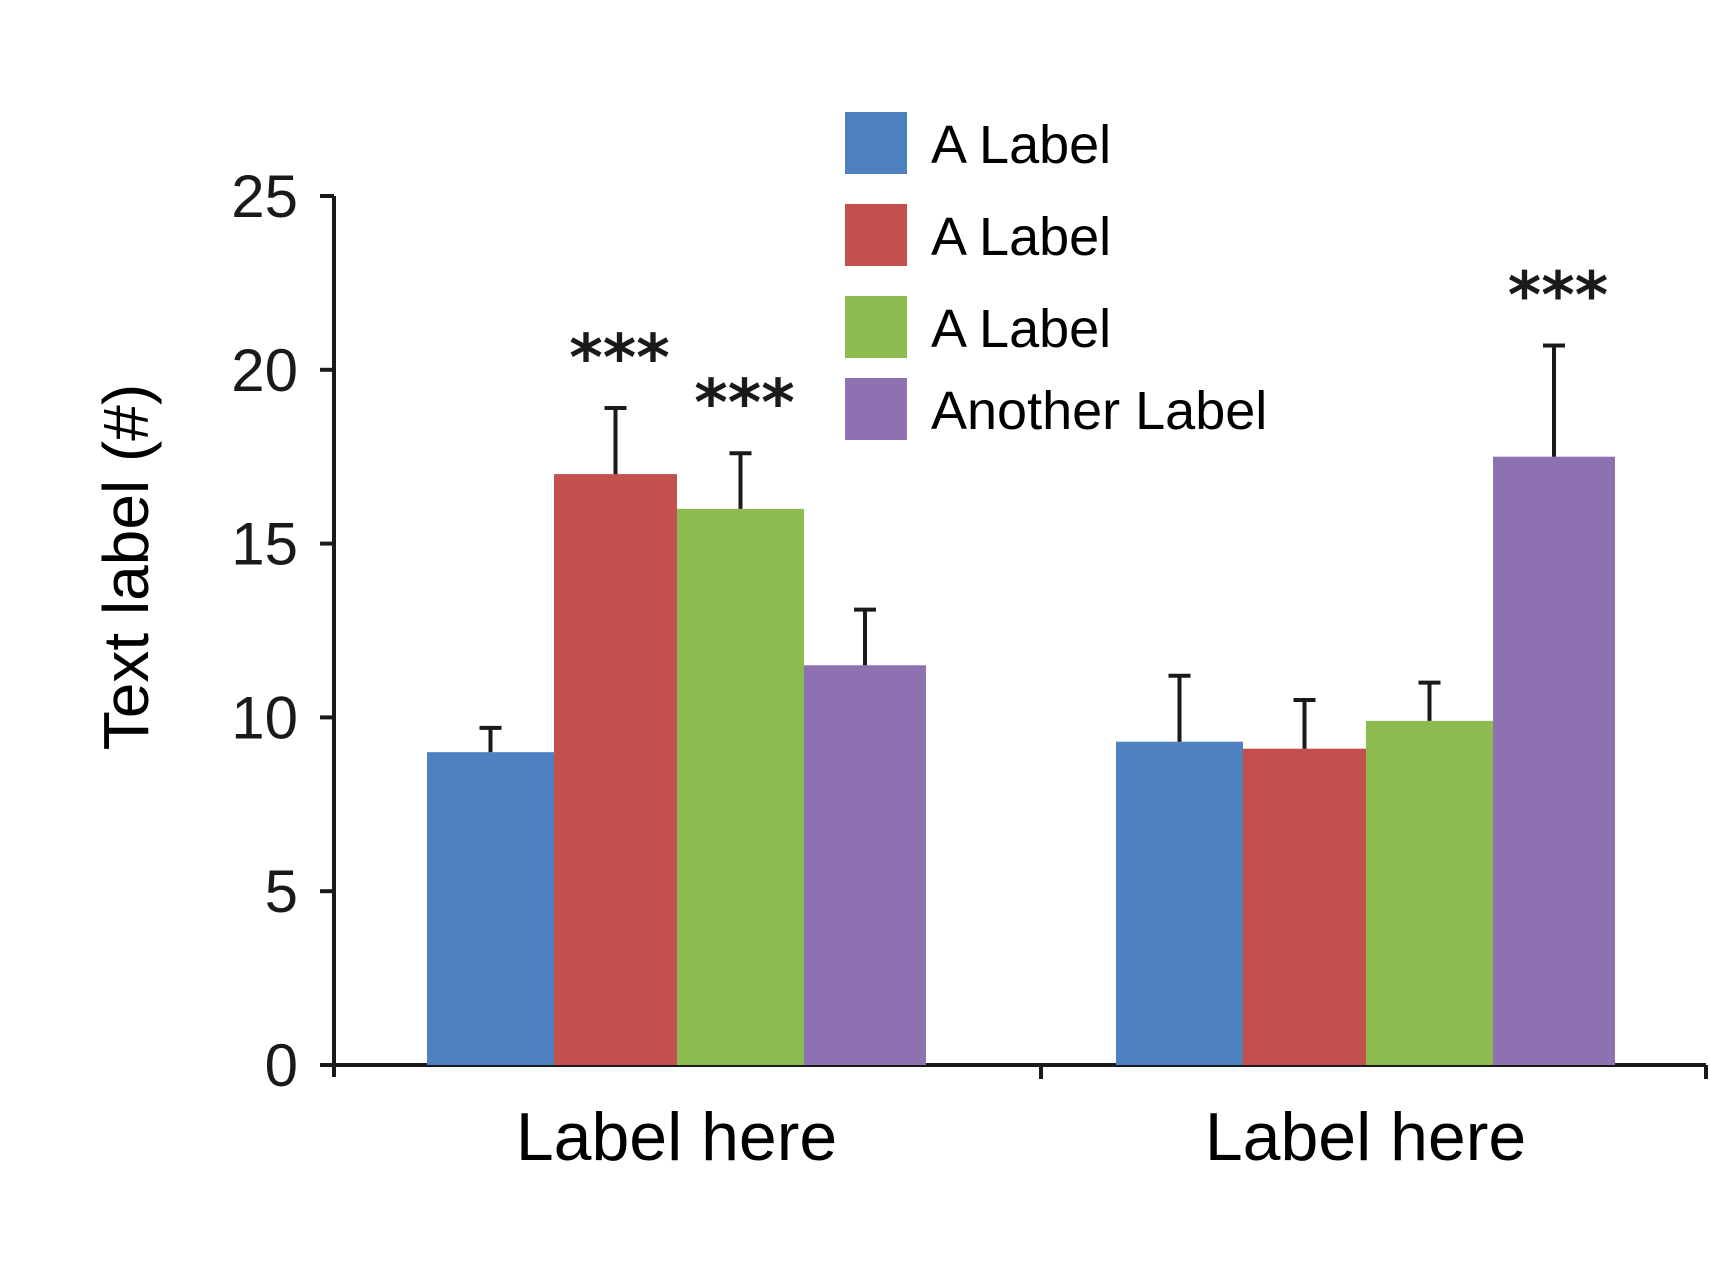  I want to click on y-tick-label: 10, so click(264, 717).